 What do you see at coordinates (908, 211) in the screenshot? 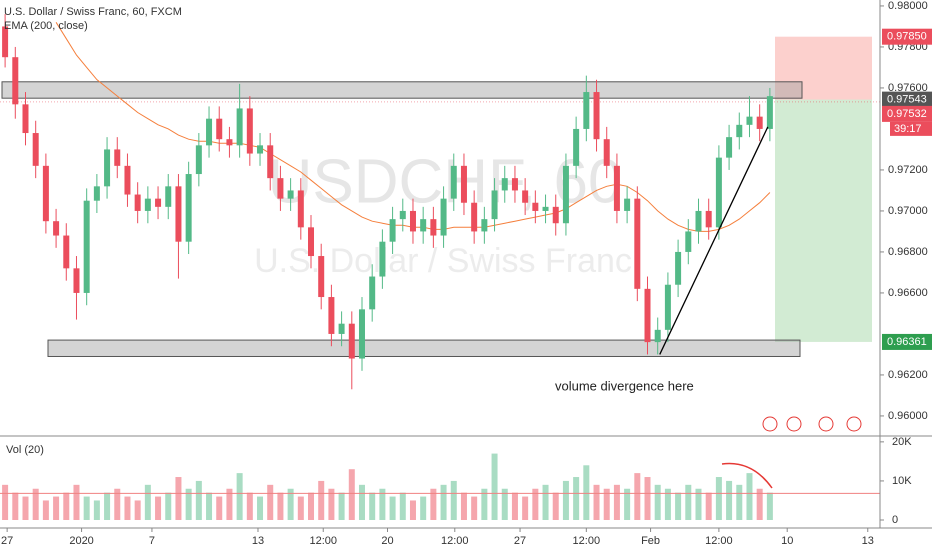
I see `y-tick-label: 0.97000` at bounding box center [908, 211].